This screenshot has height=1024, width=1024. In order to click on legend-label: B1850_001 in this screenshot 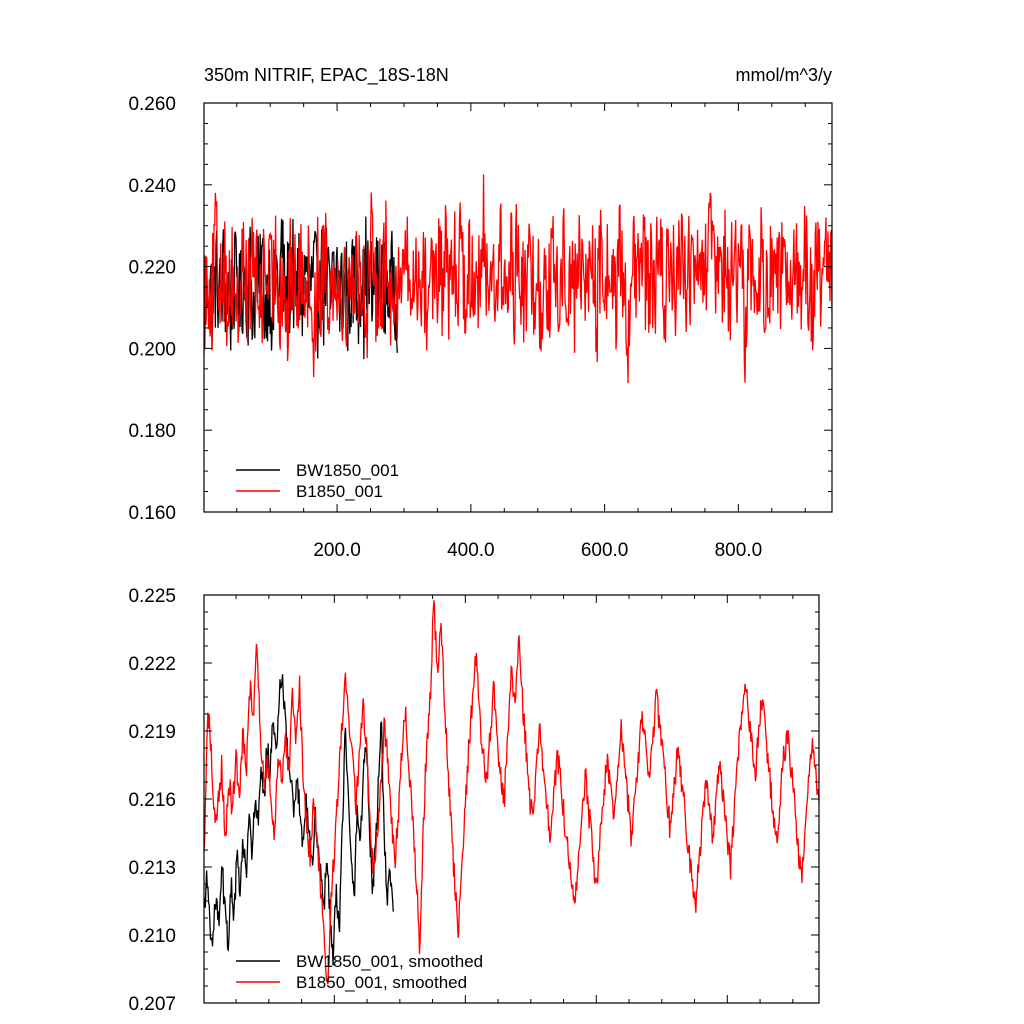, I will do `click(339, 491)`.